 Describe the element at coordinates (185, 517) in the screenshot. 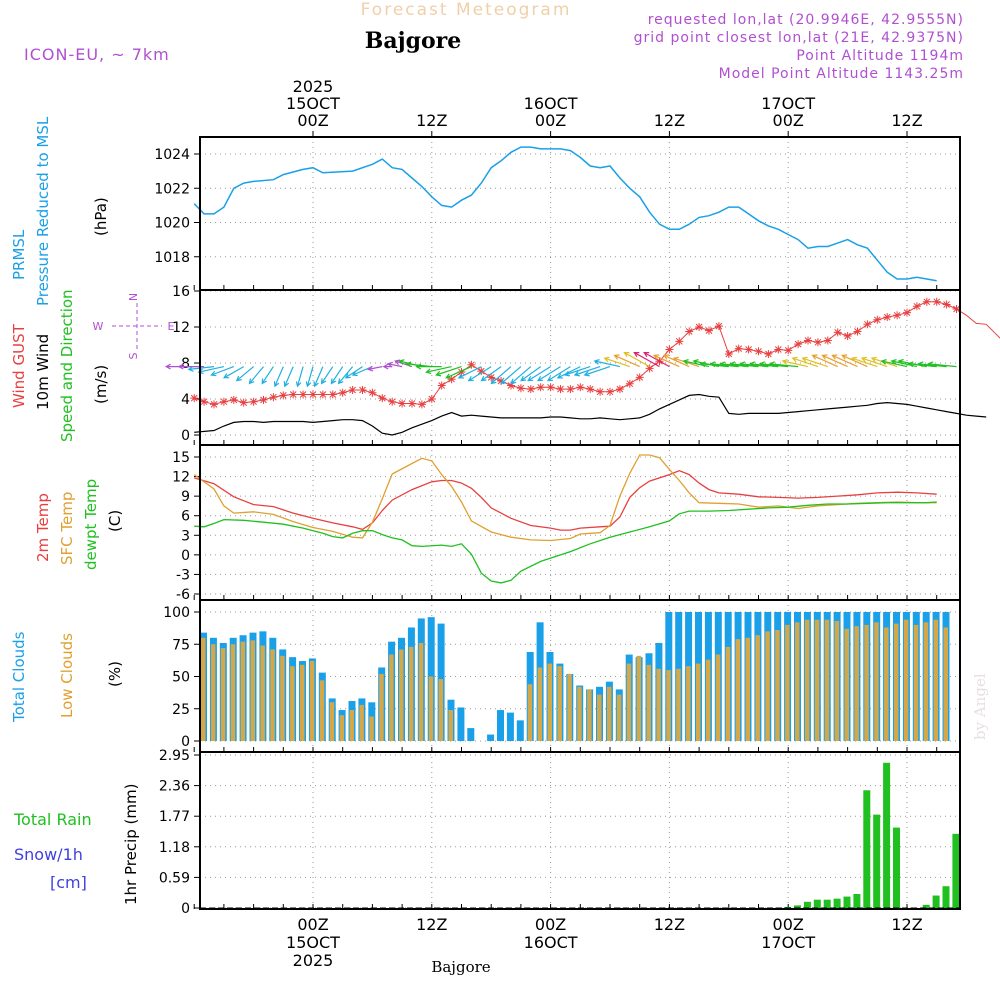

I see `y-tick-label: 6` at that location.